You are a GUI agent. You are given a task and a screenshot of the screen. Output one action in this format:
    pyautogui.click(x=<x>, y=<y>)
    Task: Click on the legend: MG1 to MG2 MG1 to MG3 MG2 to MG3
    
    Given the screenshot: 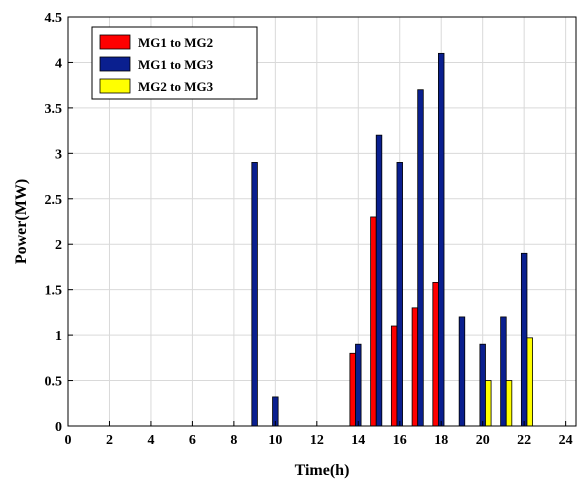 What is the action you would take?
    pyautogui.click(x=174, y=63)
    